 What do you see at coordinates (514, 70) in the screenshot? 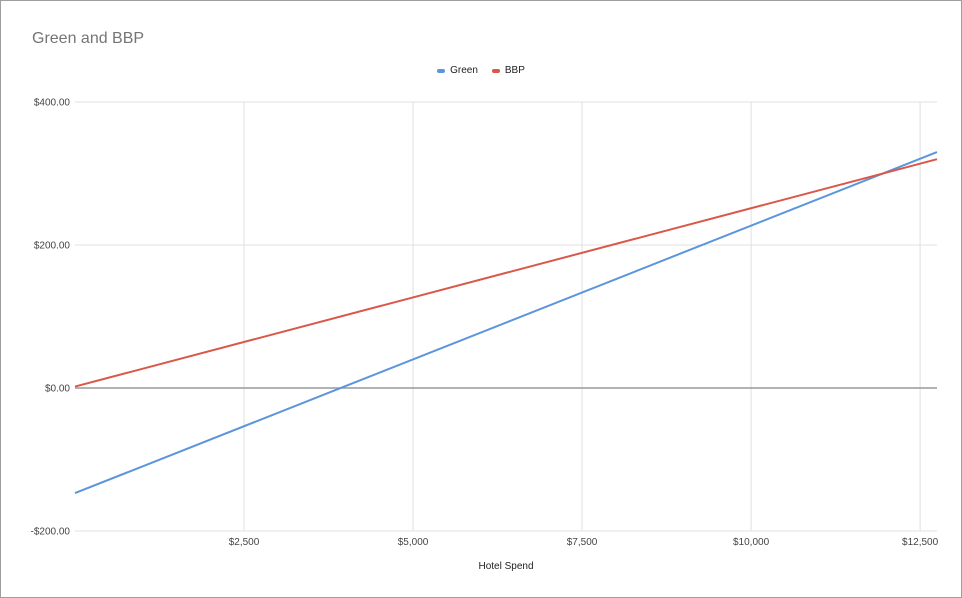
I see `legend-label-bbp: BBP` at bounding box center [514, 70].